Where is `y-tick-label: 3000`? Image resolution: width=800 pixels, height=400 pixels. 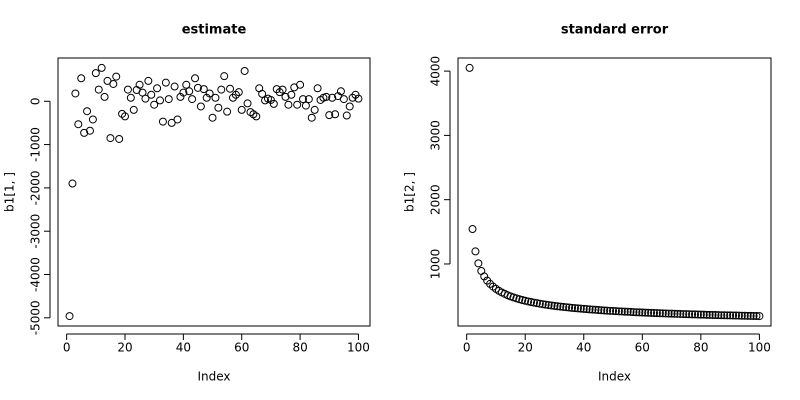 y-tick-label: 3000 is located at coordinates (436, 135).